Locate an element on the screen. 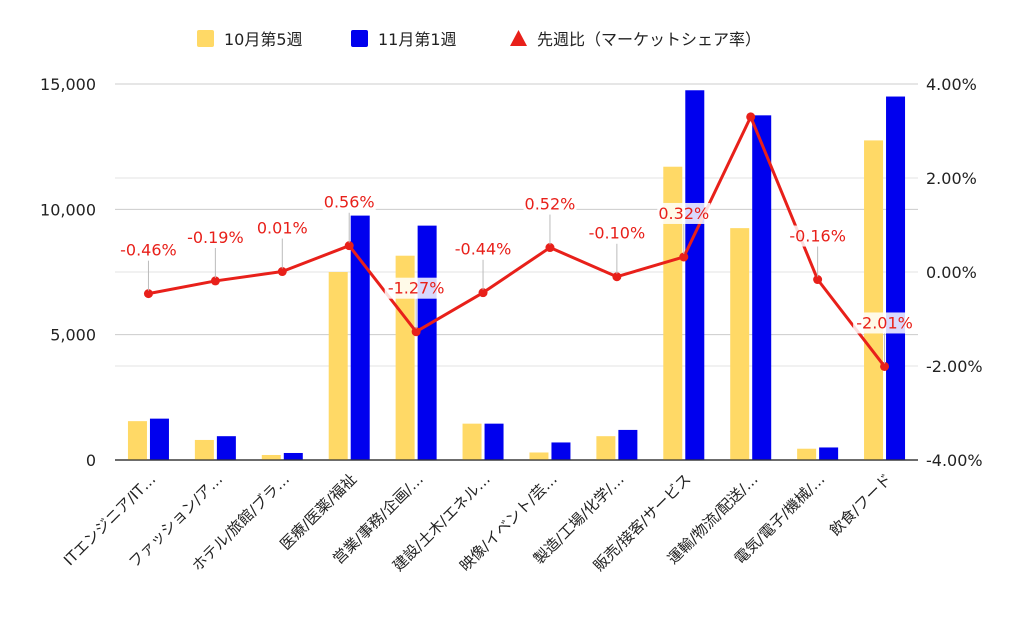  legend-triangle-icon is located at coordinates (518, 38).